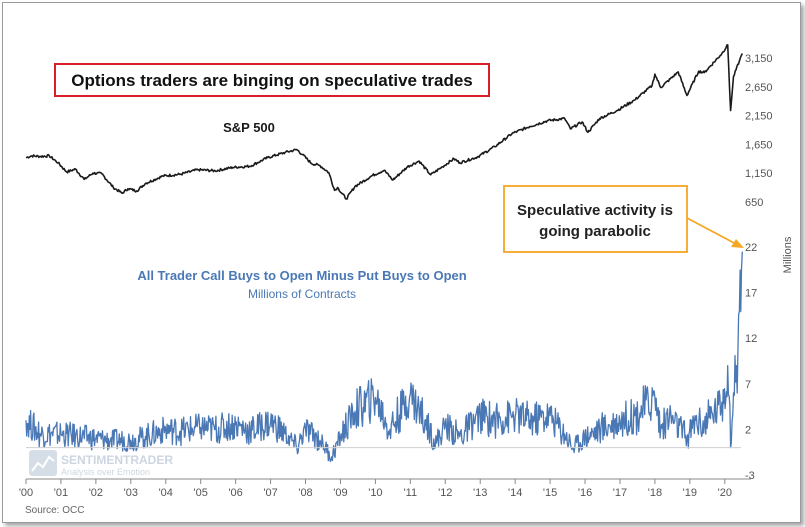 This screenshot has width=805, height=527. What do you see at coordinates (759, 145) in the screenshot?
I see `sp500-y-tick: 1,650` at bounding box center [759, 145].